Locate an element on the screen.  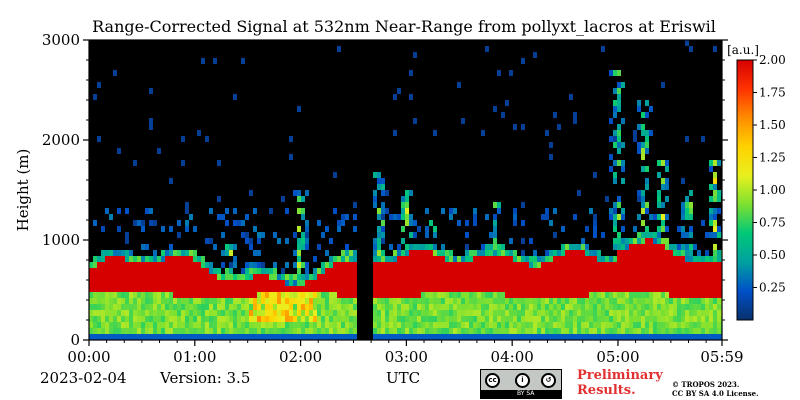
y-tick-label: 2000 is located at coordinates (61, 140).